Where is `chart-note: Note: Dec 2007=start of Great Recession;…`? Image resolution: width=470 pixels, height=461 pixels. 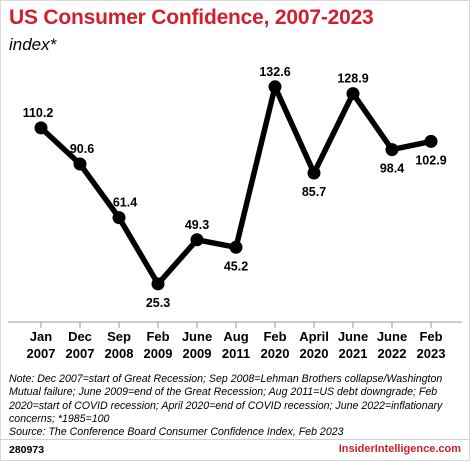
chart-note: Note: Dec 2007=start of Great Recession;… is located at coordinates (226, 399).